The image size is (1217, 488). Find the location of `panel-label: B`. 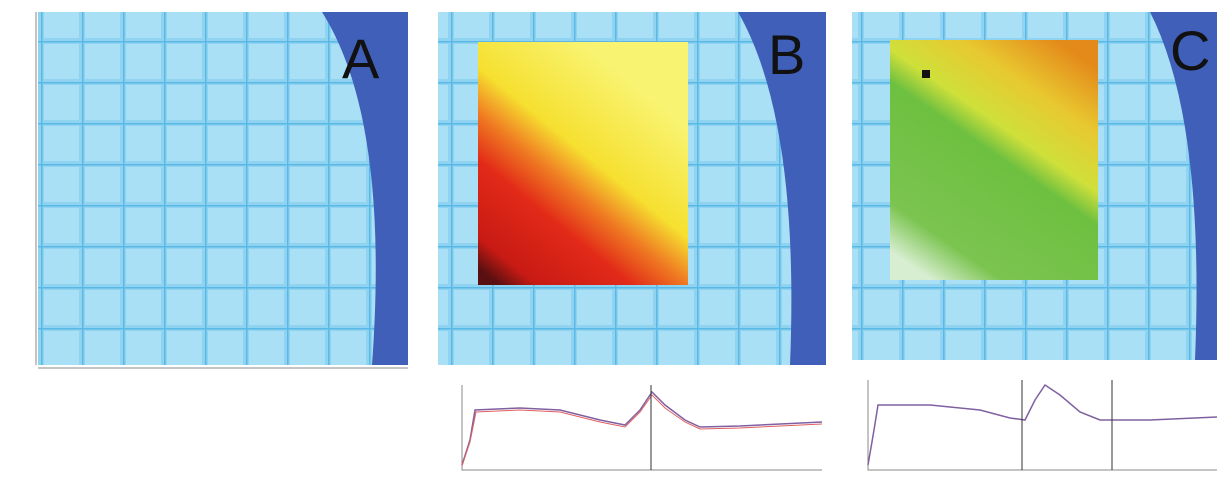

panel-label: B is located at coordinates (786, 54).